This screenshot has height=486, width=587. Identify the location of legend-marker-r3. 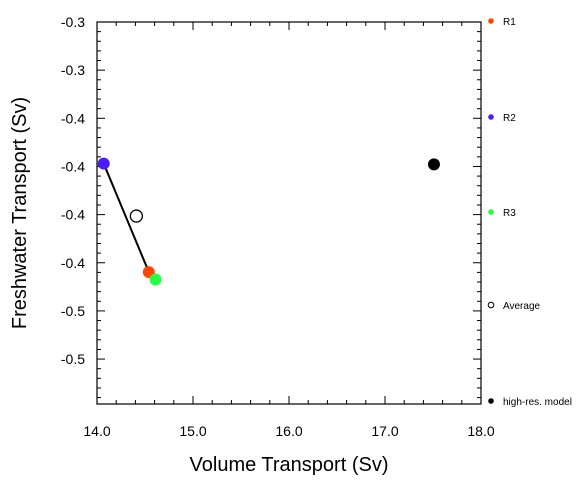
(491, 212).